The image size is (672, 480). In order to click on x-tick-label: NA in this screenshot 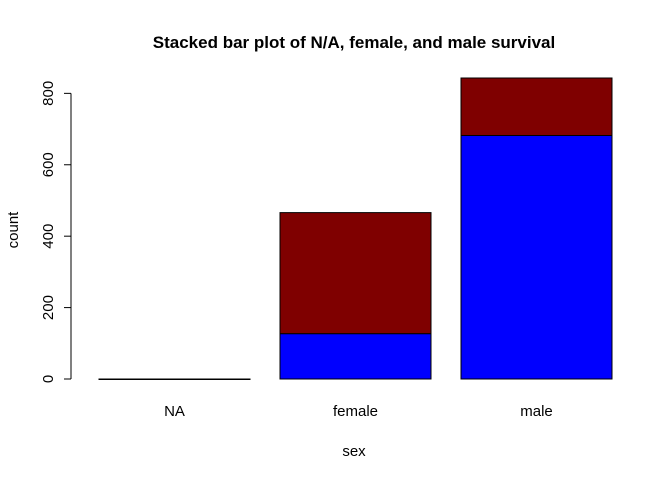, I will do `click(174, 411)`.